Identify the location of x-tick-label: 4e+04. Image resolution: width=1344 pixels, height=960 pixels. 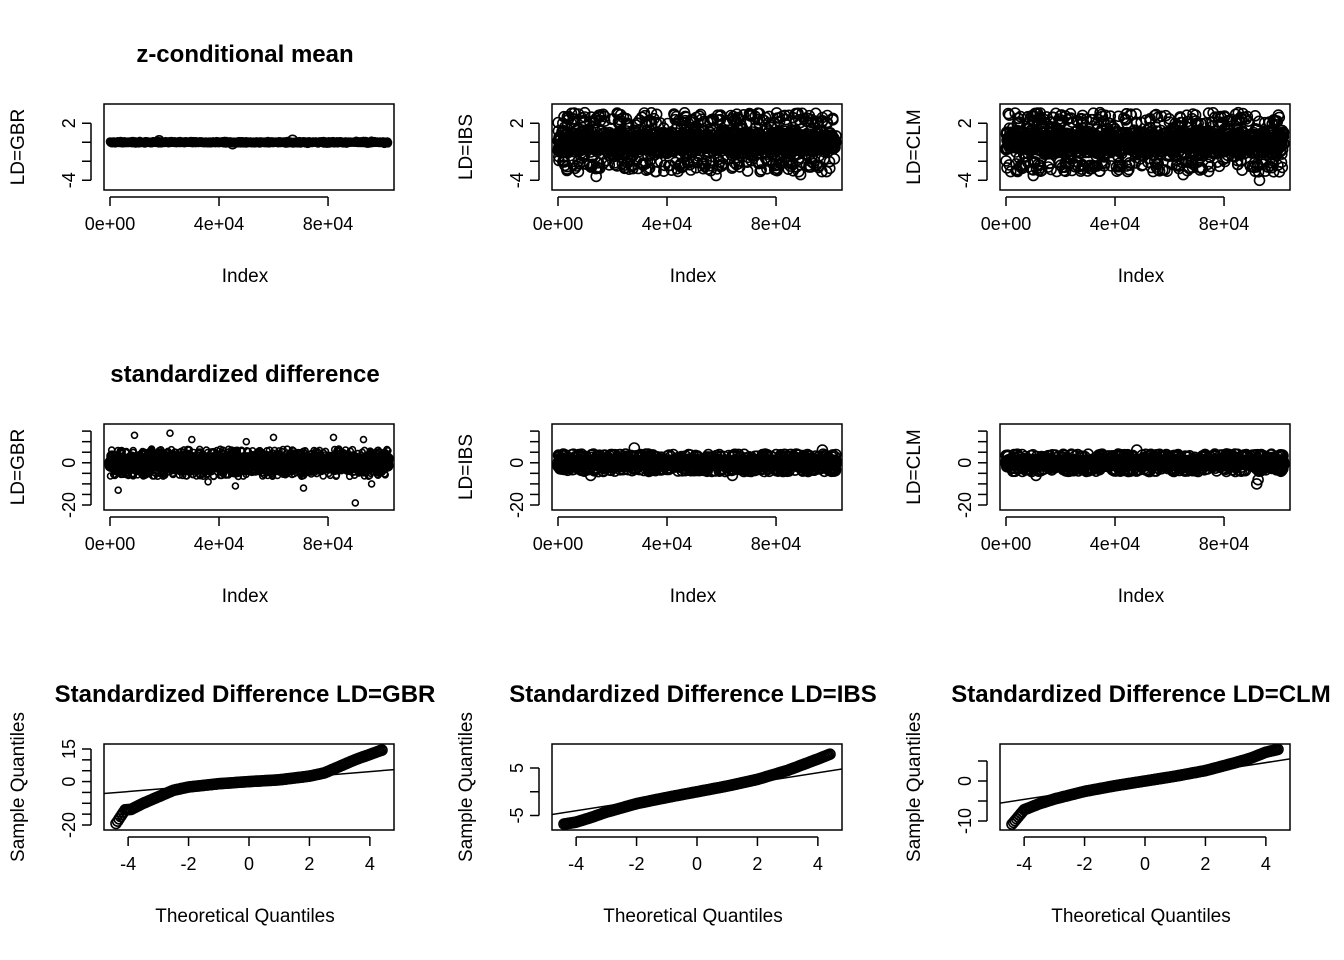
(667, 224).